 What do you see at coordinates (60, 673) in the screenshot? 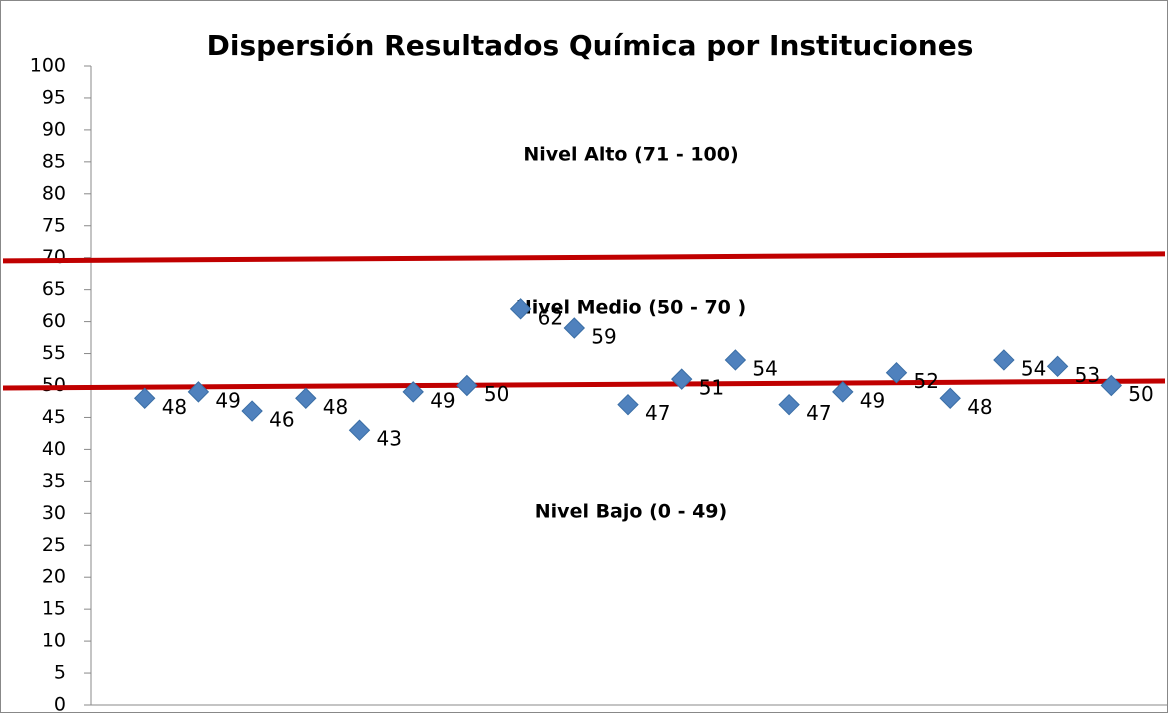
I see `y-tick-label: 5` at bounding box center [60, 673].